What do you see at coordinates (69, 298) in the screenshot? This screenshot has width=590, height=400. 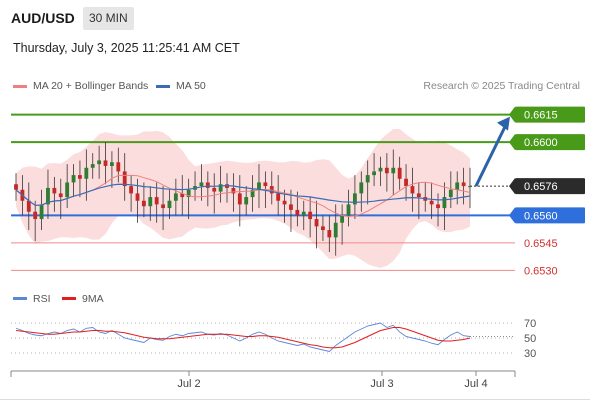 I see `rsi-ma-legend-swatch` at bounding box center [69, 298].